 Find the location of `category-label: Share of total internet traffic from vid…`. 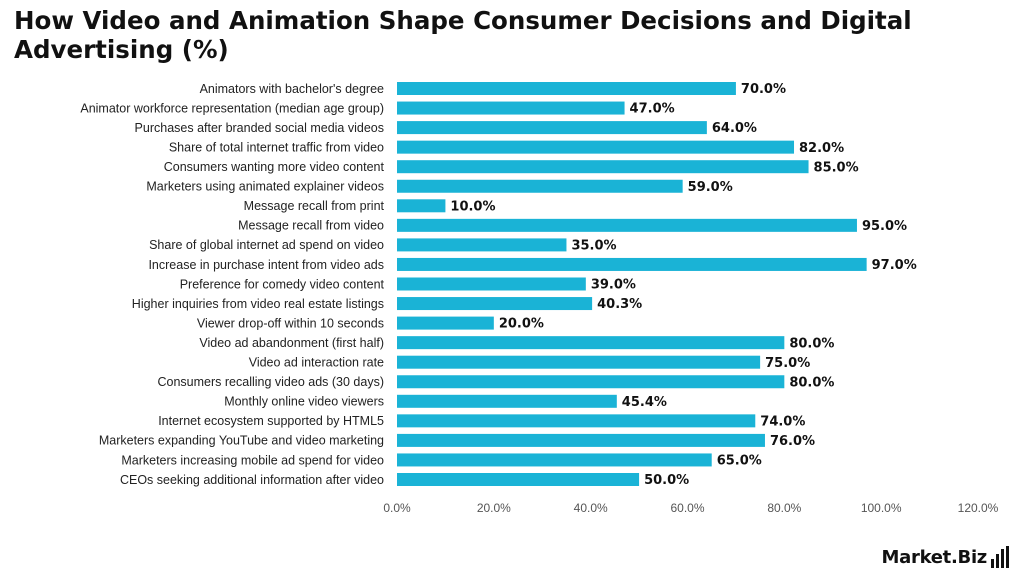

category-label: Share of total internet traffic from vid… is located at coordinates (276, 147).